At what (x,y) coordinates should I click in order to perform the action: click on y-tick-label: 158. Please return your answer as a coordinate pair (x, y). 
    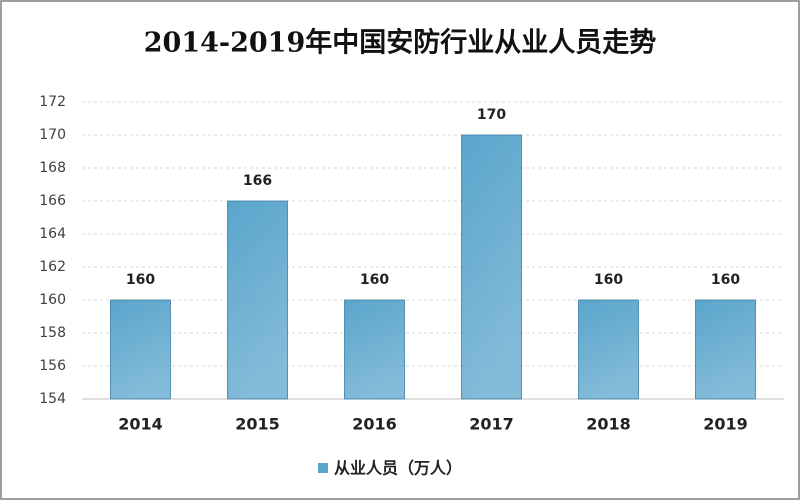
    Looking at the image, I should click on (52, 333).